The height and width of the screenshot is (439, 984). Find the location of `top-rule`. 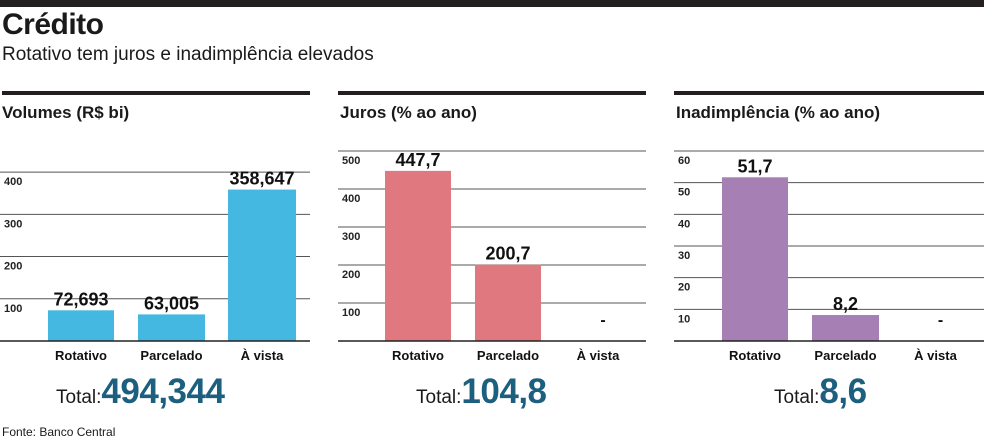

top-rule is located at coordinates (492, 3).